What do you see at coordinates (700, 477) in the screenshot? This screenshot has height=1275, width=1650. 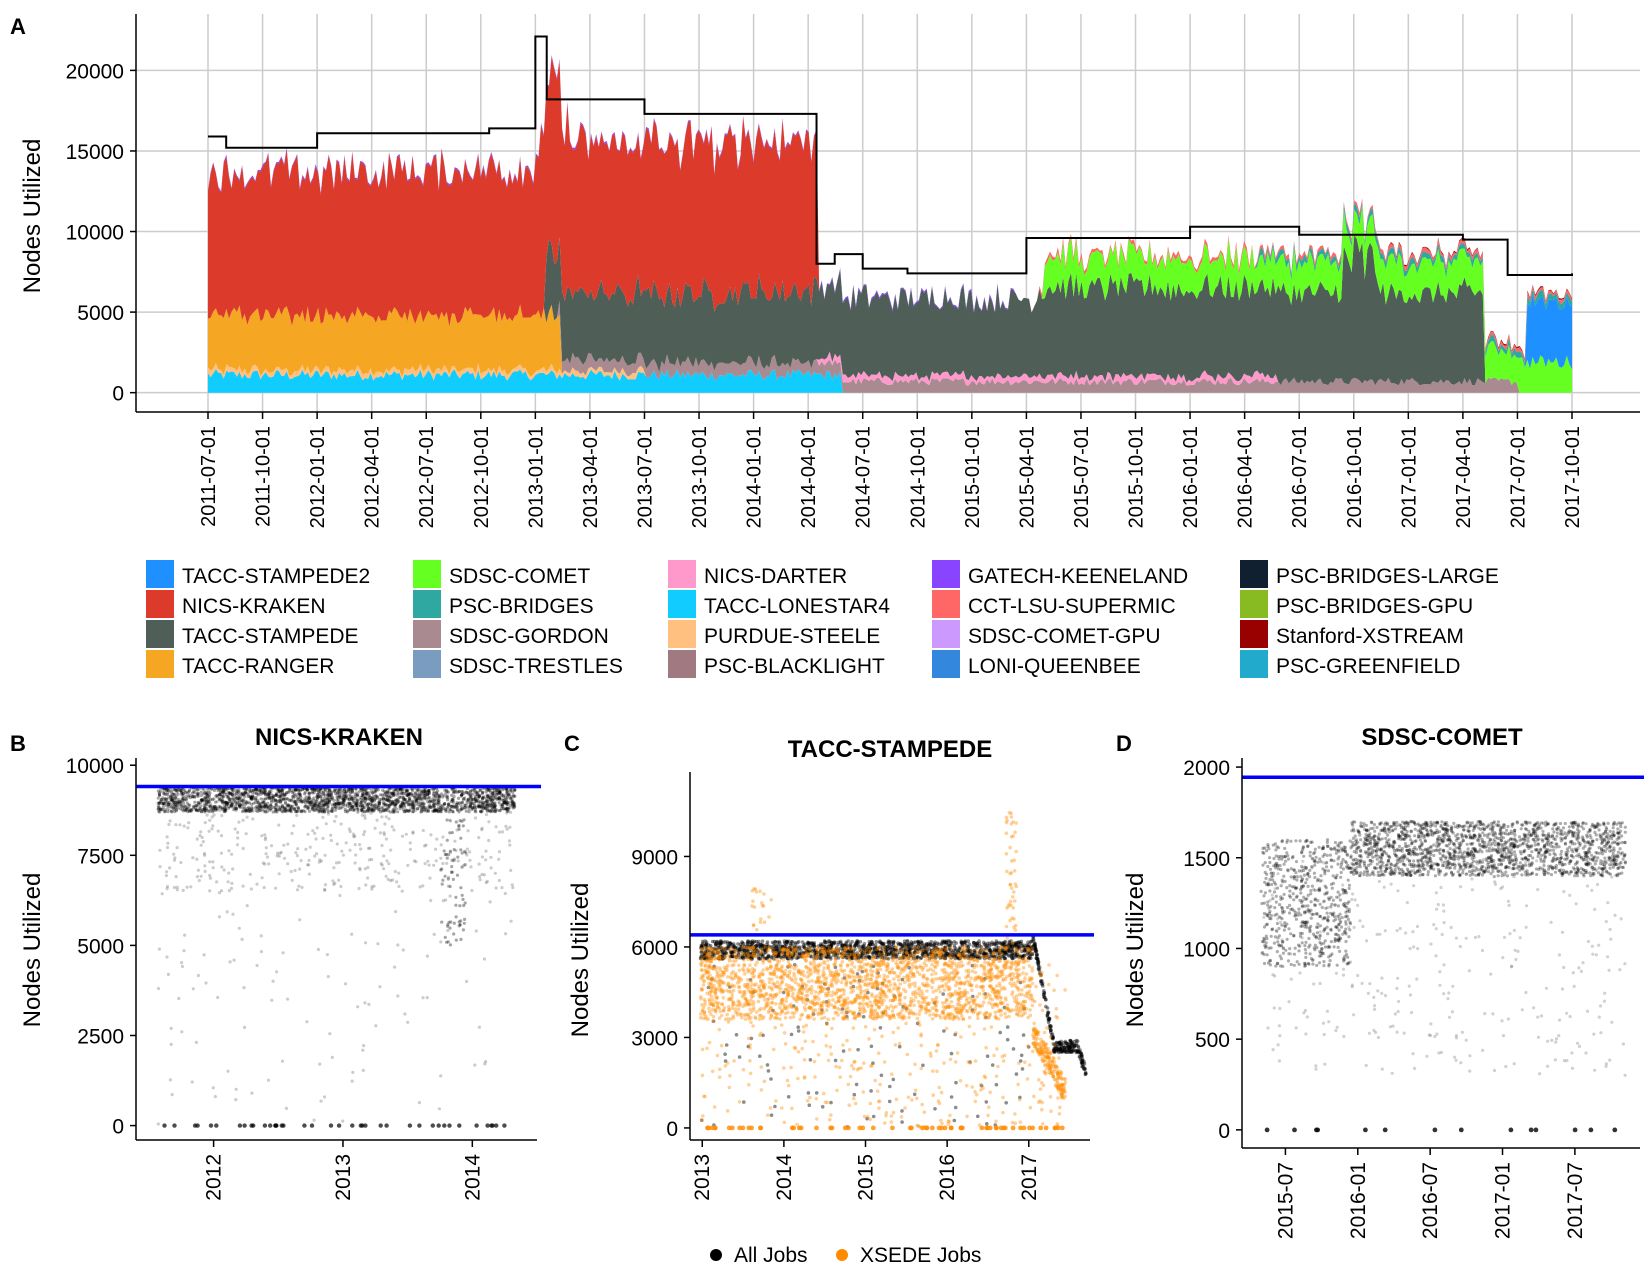 I see `panel-a-xtick-label: 2013-10-01` at bounding box center [700, 477].